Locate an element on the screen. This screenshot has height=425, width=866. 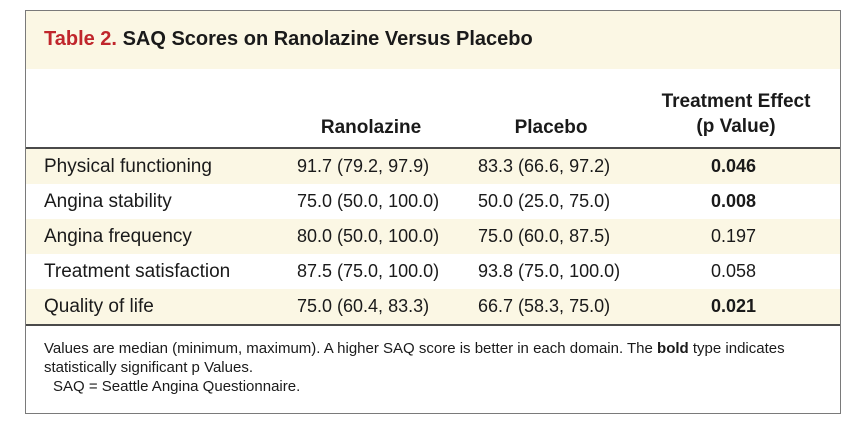
row-domain: Quality of life is located at coordinates (99, 306).